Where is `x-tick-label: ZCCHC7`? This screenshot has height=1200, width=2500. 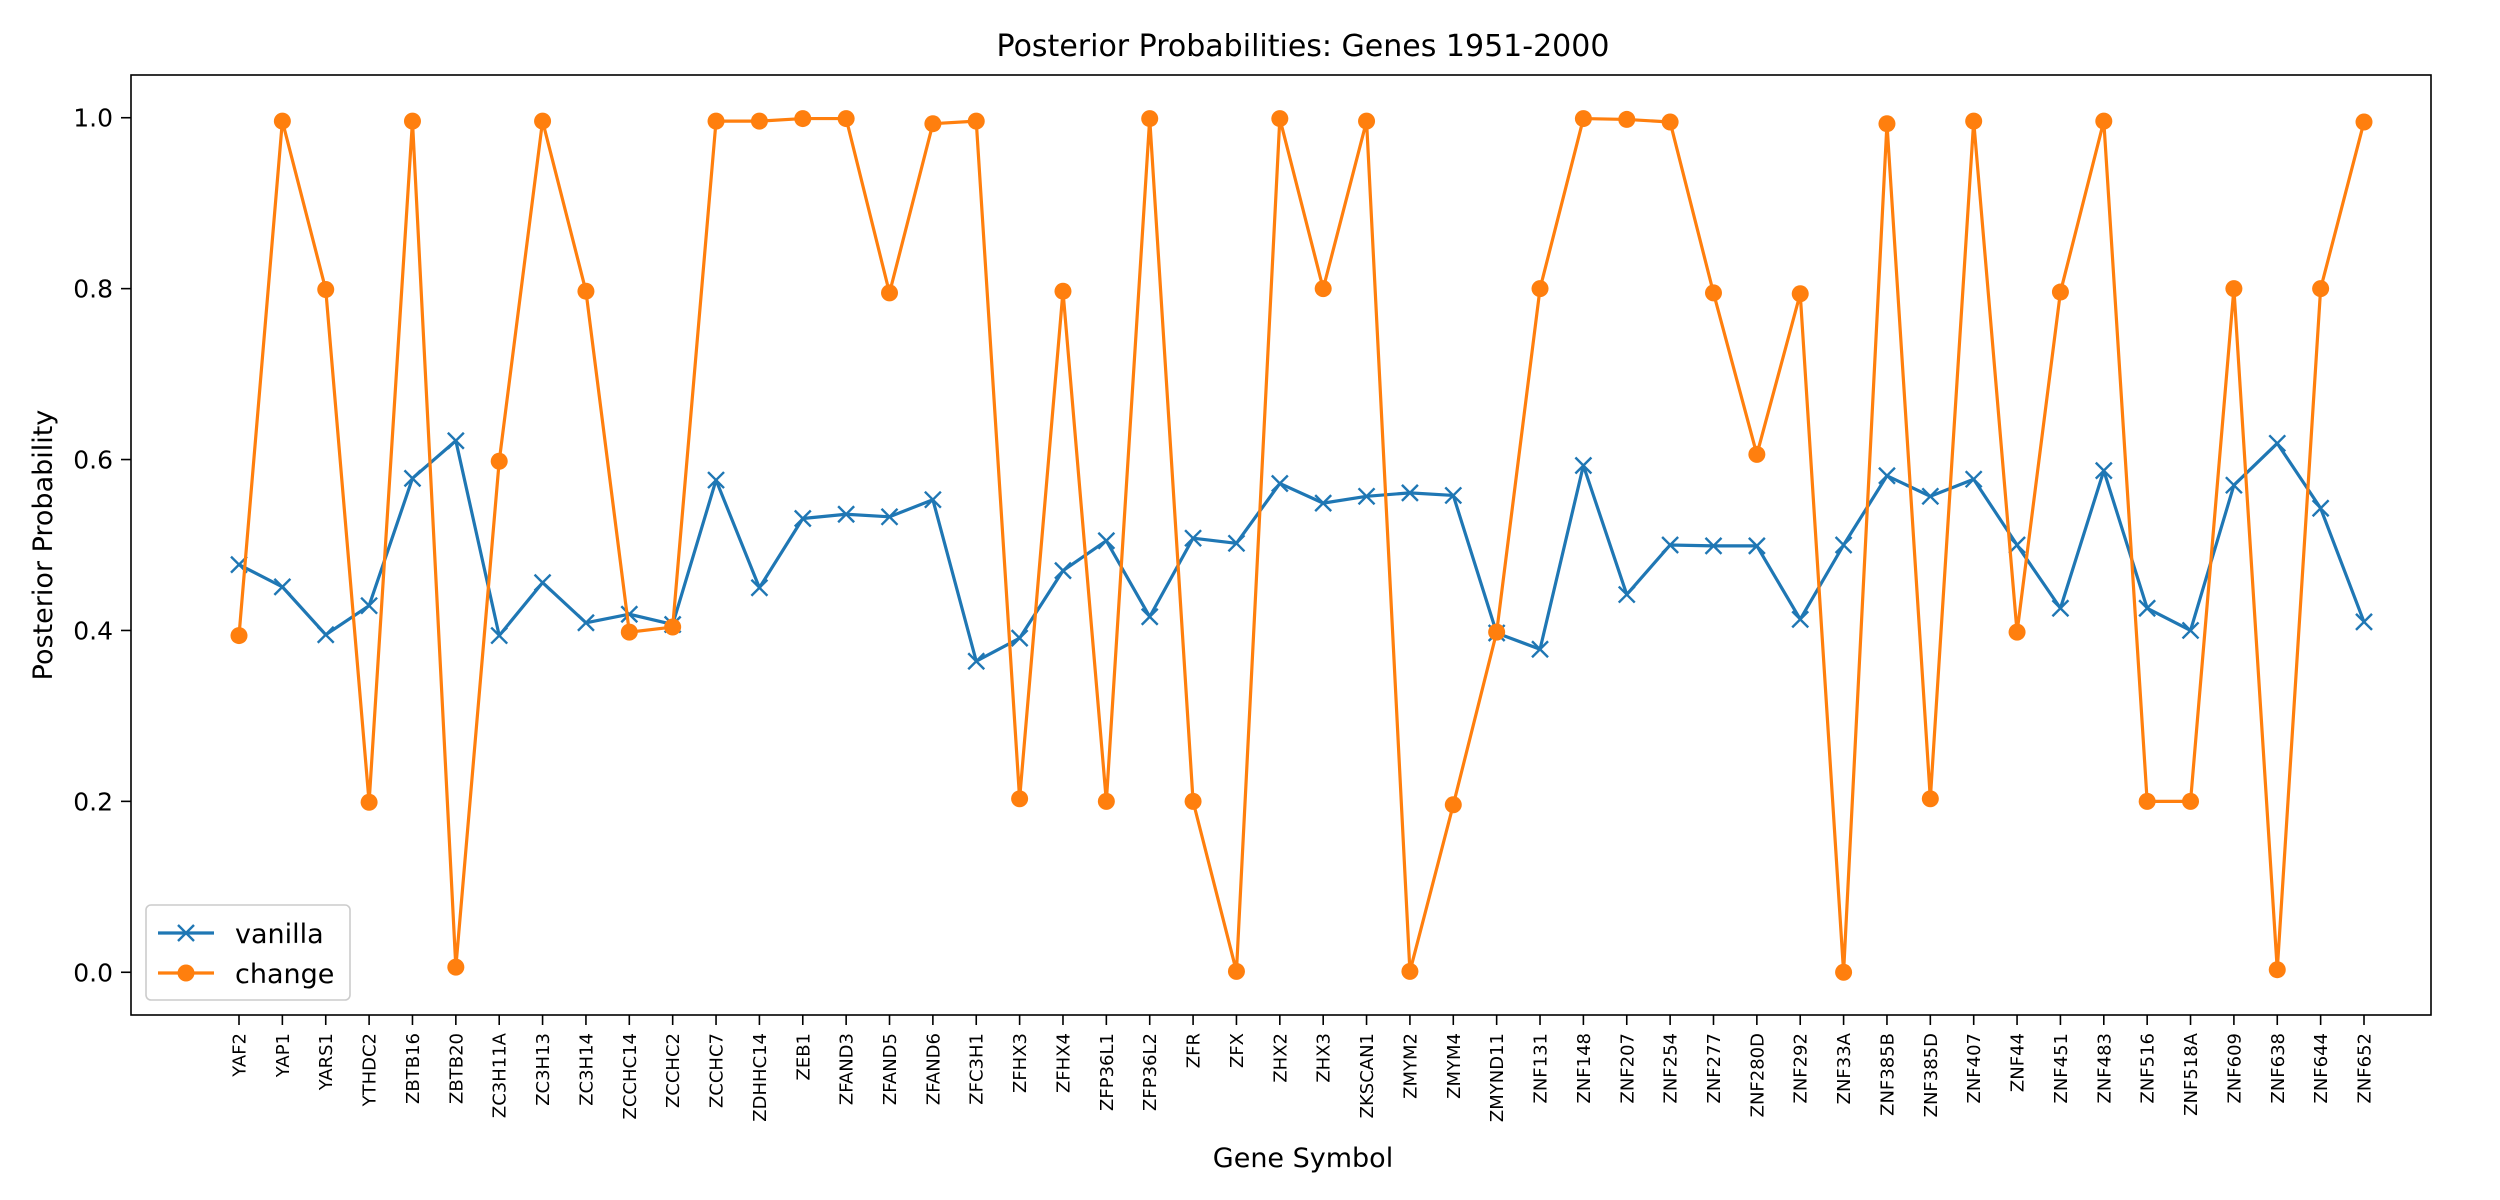 x-tick-label: ZCCHC7 is located at coordinates (717, 1070).